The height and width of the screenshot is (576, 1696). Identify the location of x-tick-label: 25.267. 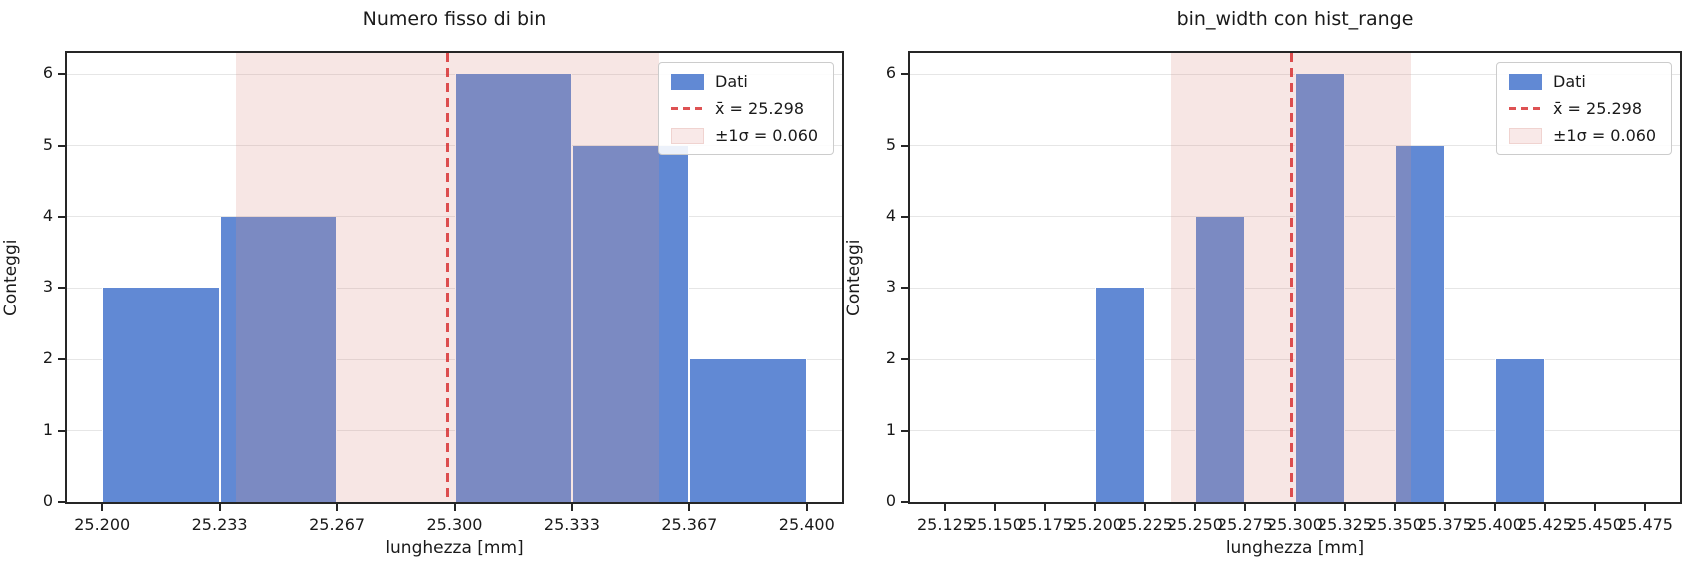
(337, 524).